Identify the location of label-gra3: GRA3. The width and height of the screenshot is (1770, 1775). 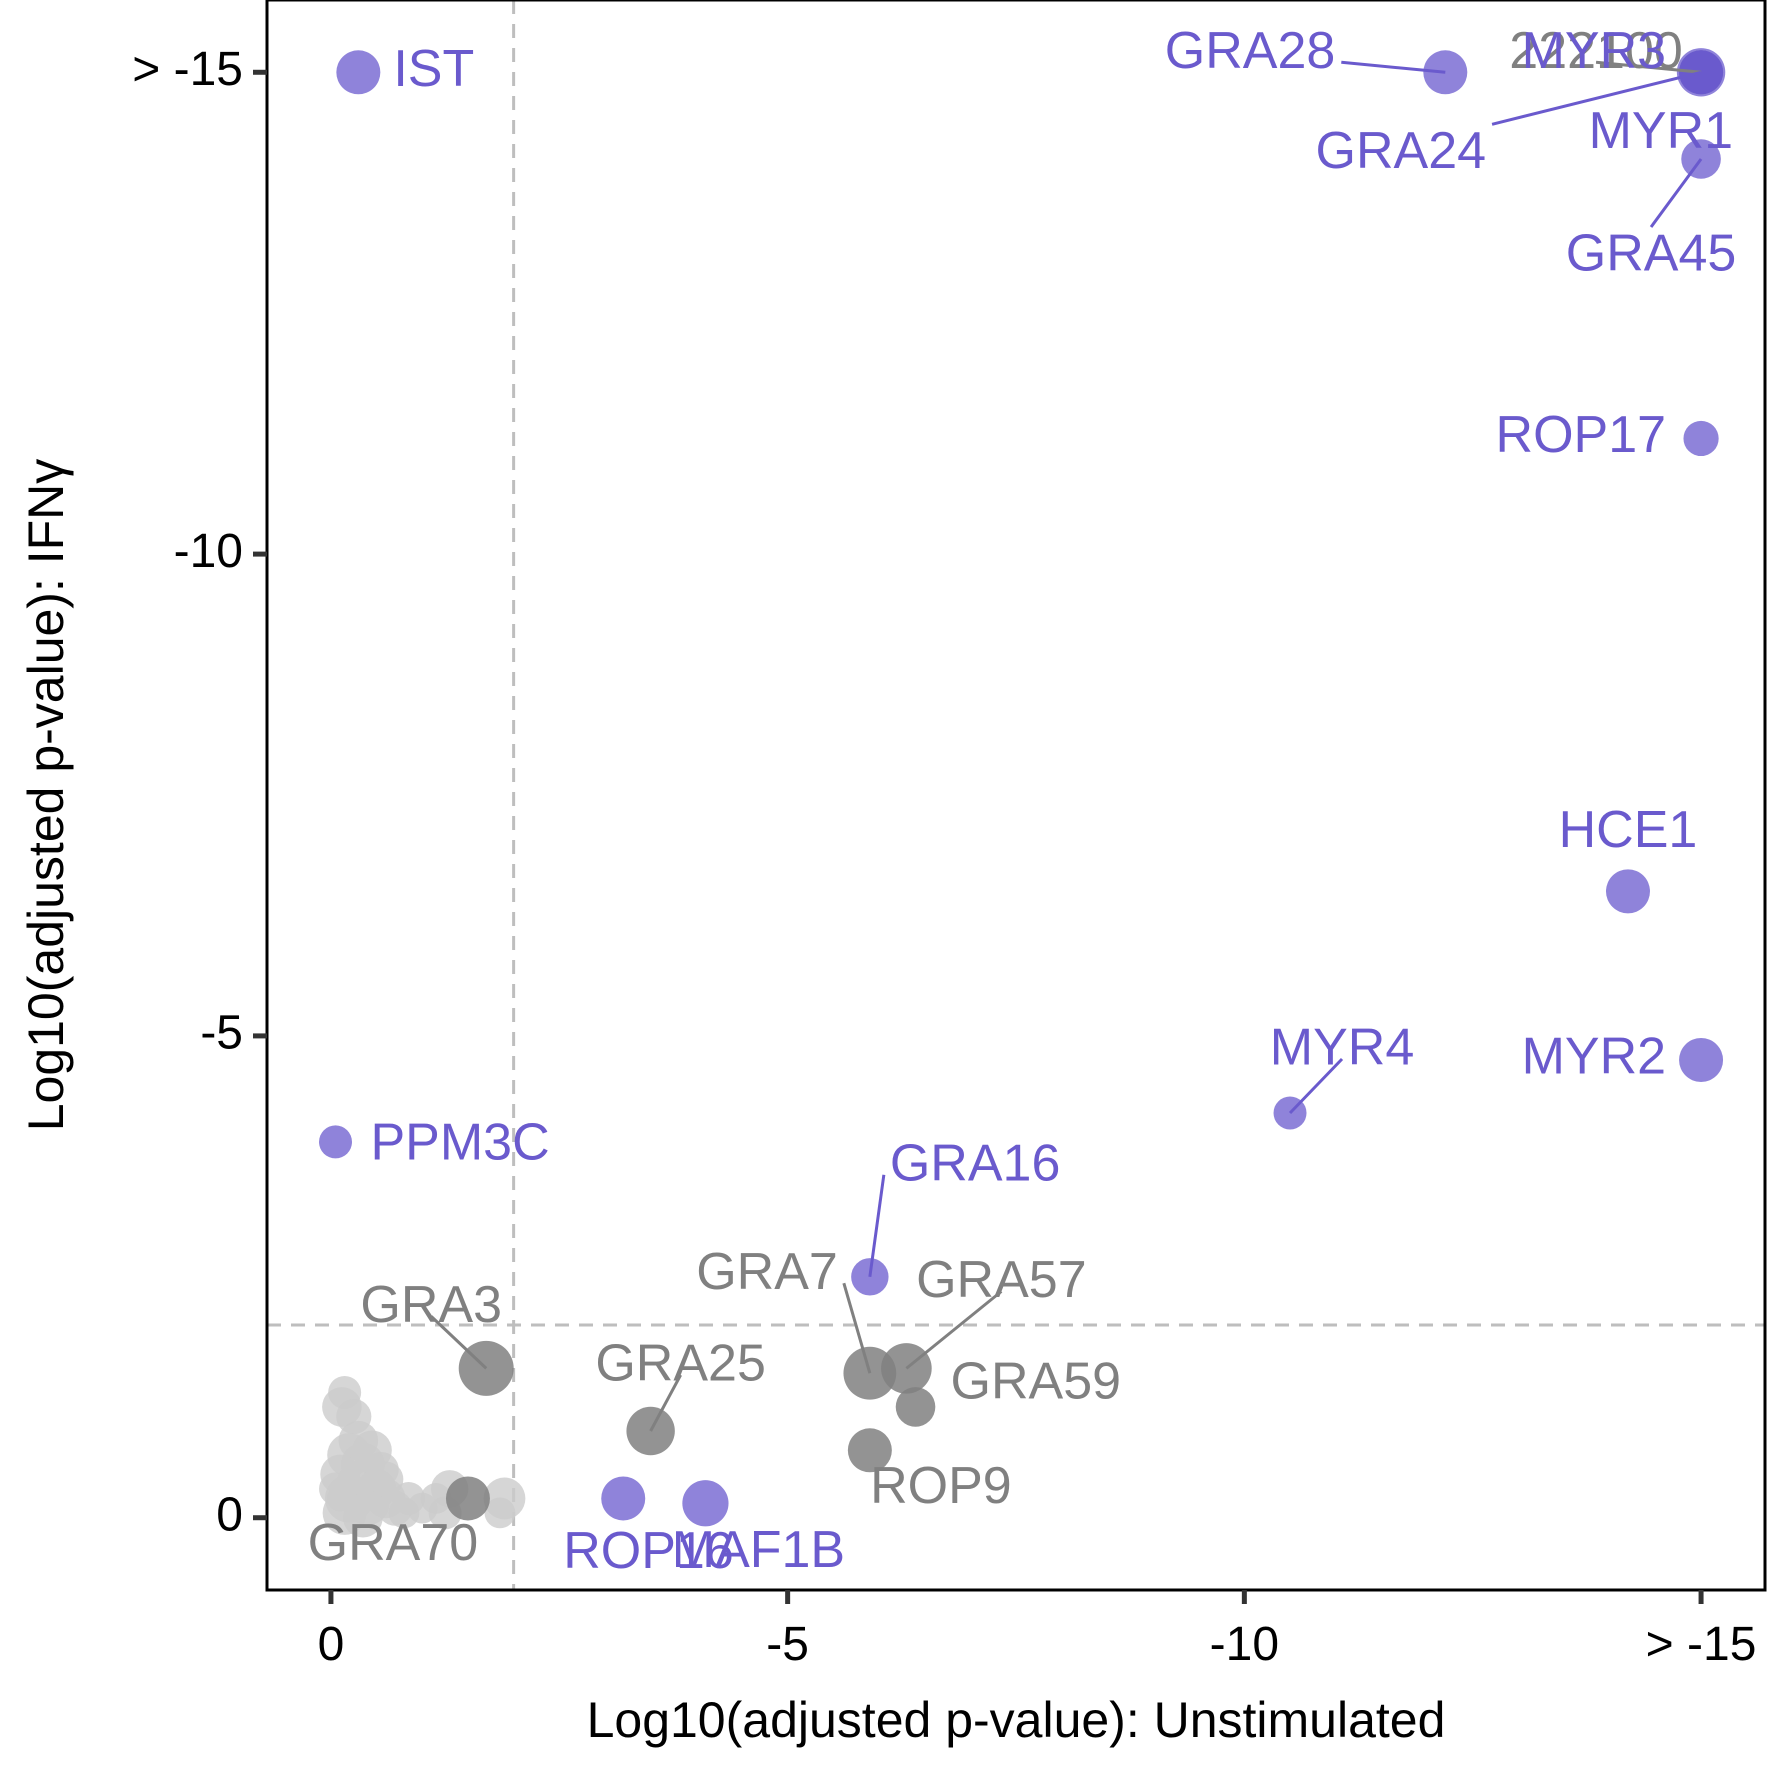
(431, 1305).